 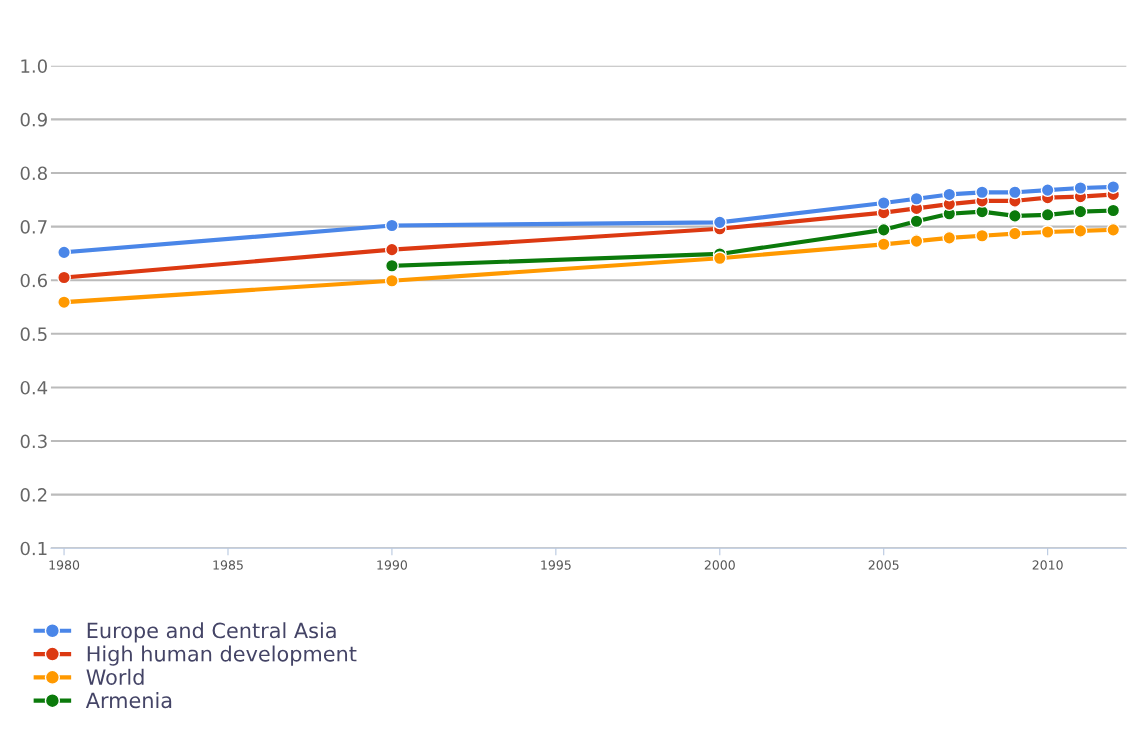 What do you see at coordinates (34, 66) in the screenshot?
I see `y-tick-label: 1.0` at bounding box center [34, 66].